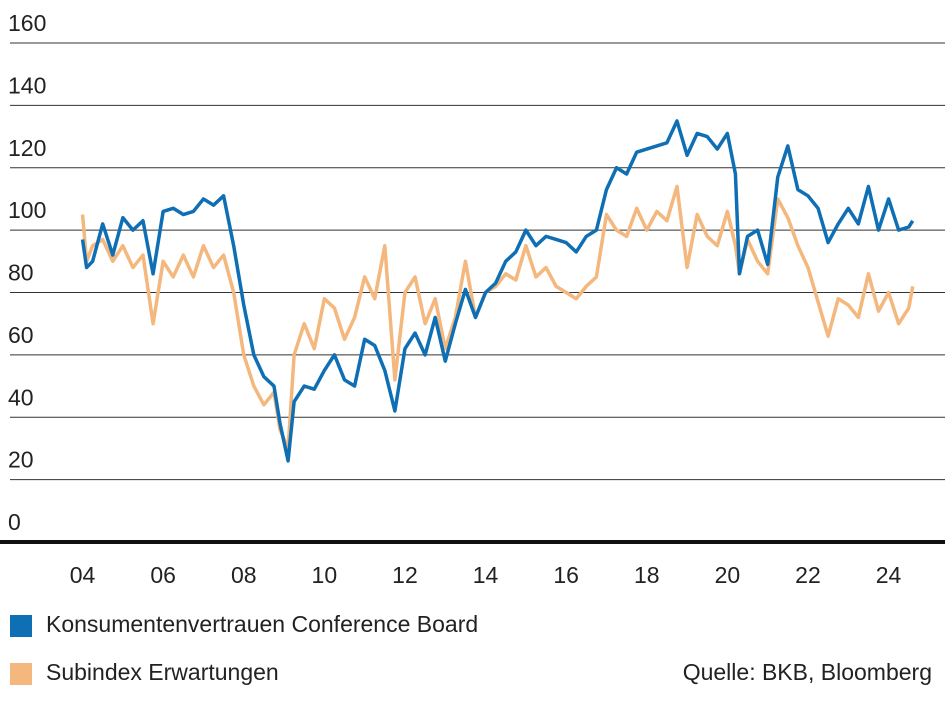  Describe the element at coordinates (728, 575) in the screenshot. I see `x-tick-label: 20` at that location.